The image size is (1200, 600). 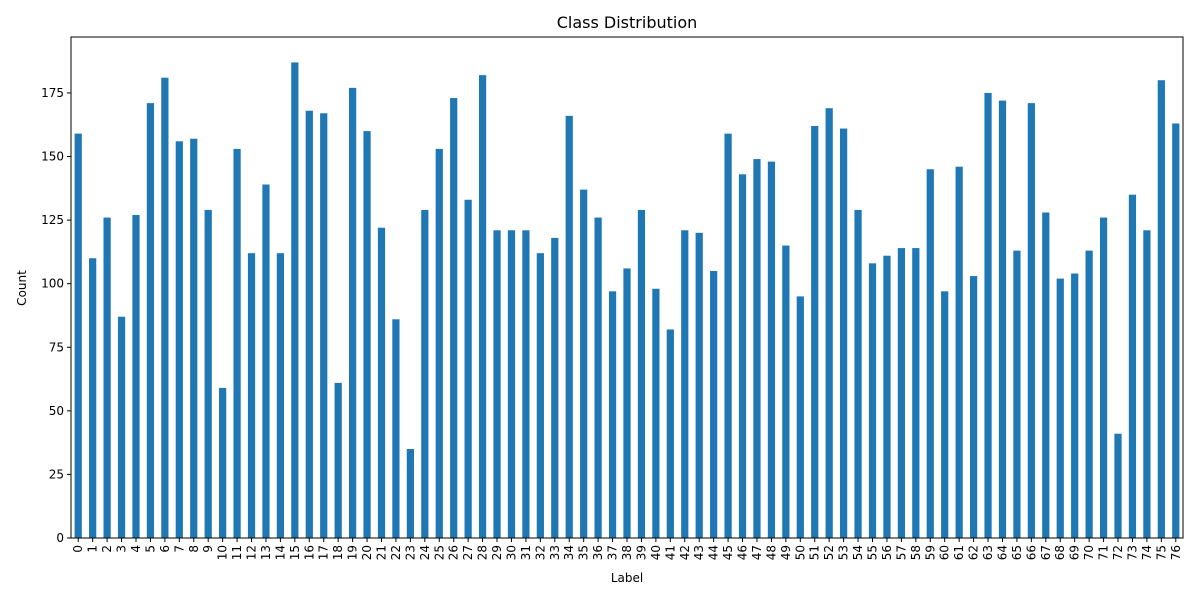 I want to click on x-tick-label: 23, so click(x=410, y=552).